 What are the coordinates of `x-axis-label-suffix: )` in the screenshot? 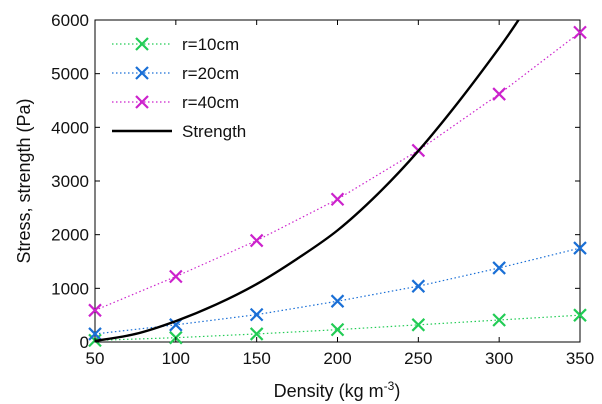 It's located at (397, 391).